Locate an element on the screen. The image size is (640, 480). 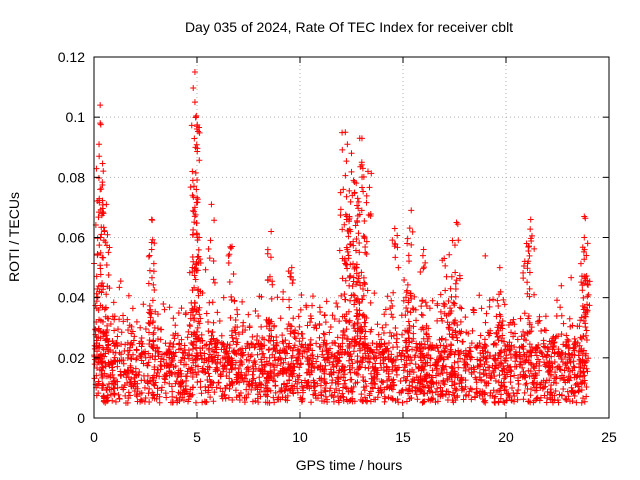
y-tick-label: 0.08 is located at coordinates (71, 177).